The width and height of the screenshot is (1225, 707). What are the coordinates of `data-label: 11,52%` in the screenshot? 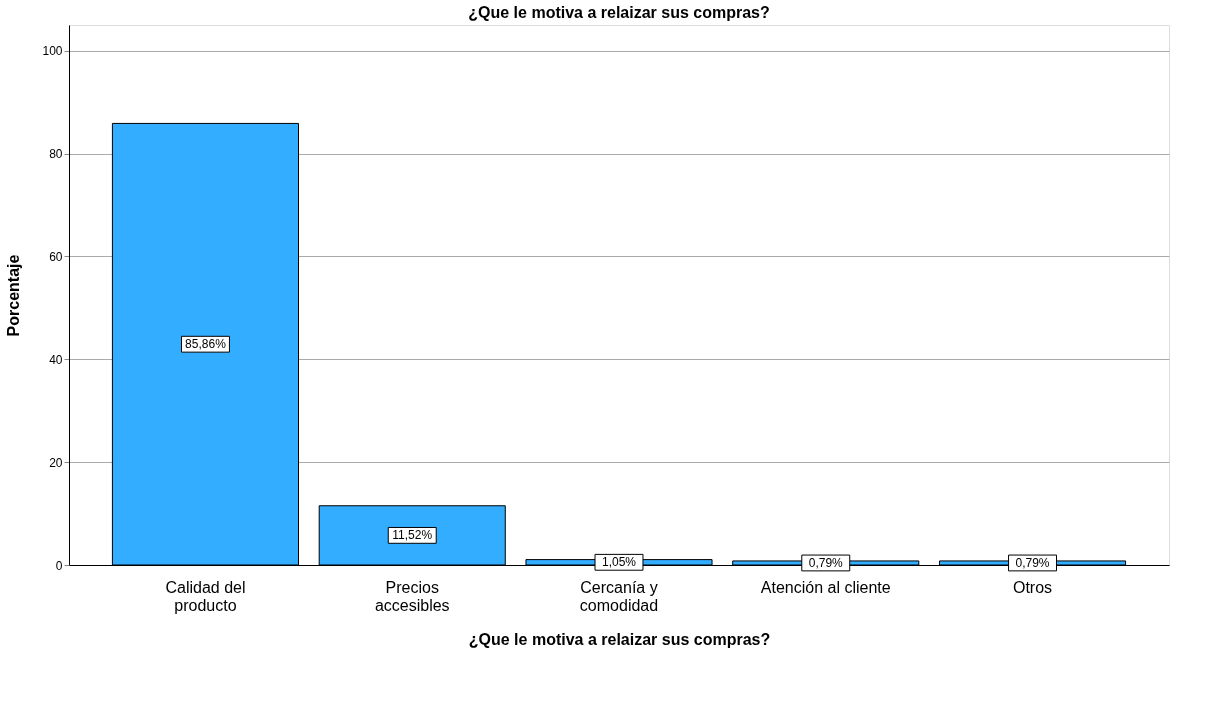 It's located at (412, 535).